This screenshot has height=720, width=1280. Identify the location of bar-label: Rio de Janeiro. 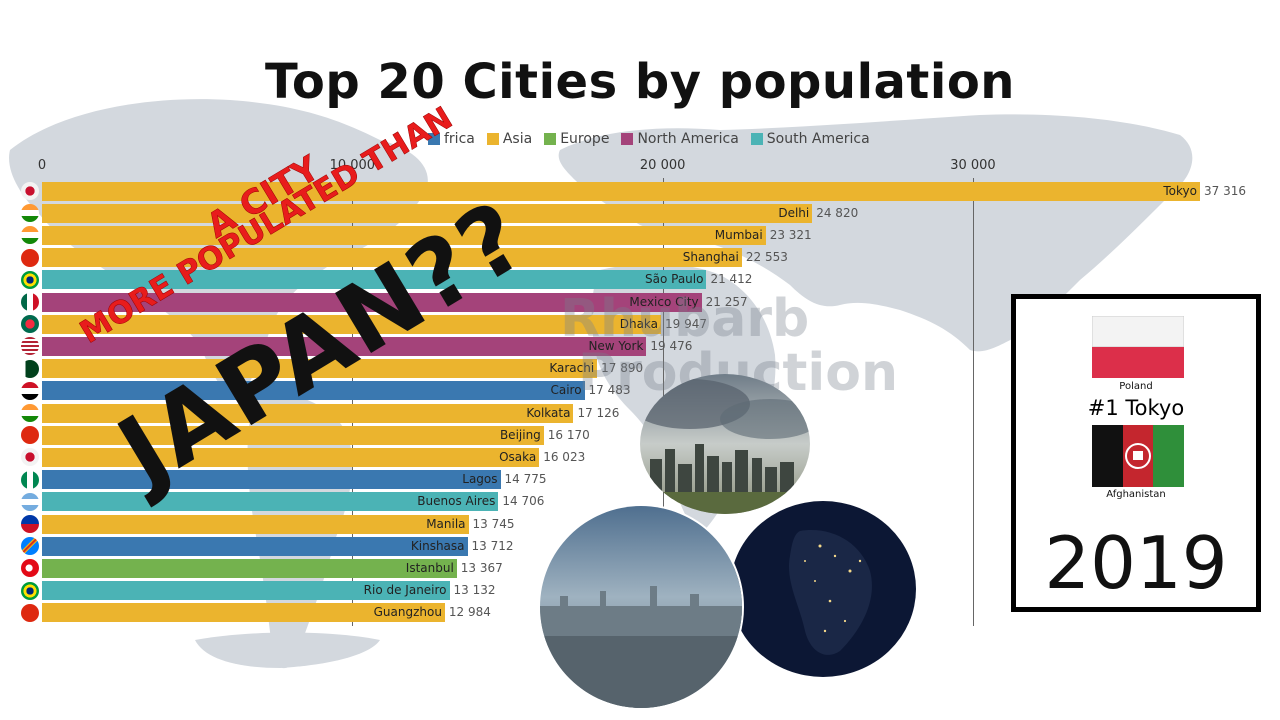
(405, 590).